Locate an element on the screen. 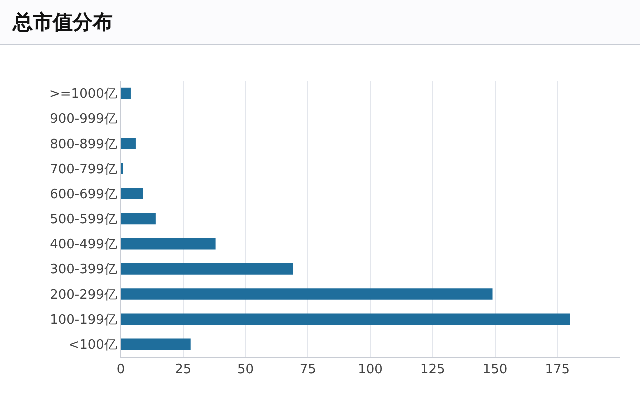 The width and height of the screenshot is (640, 394). x-tick-label: 175 is located at coordinates (557, 370).